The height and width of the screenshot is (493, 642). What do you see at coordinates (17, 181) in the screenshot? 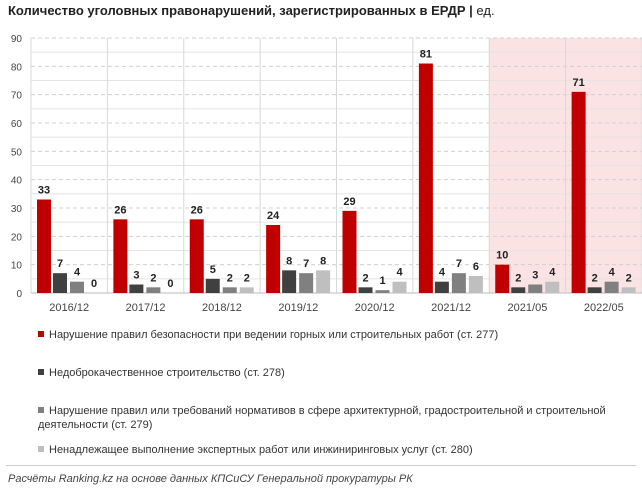
I see `y-tick-label: 40` at bounding box center [17, 181].